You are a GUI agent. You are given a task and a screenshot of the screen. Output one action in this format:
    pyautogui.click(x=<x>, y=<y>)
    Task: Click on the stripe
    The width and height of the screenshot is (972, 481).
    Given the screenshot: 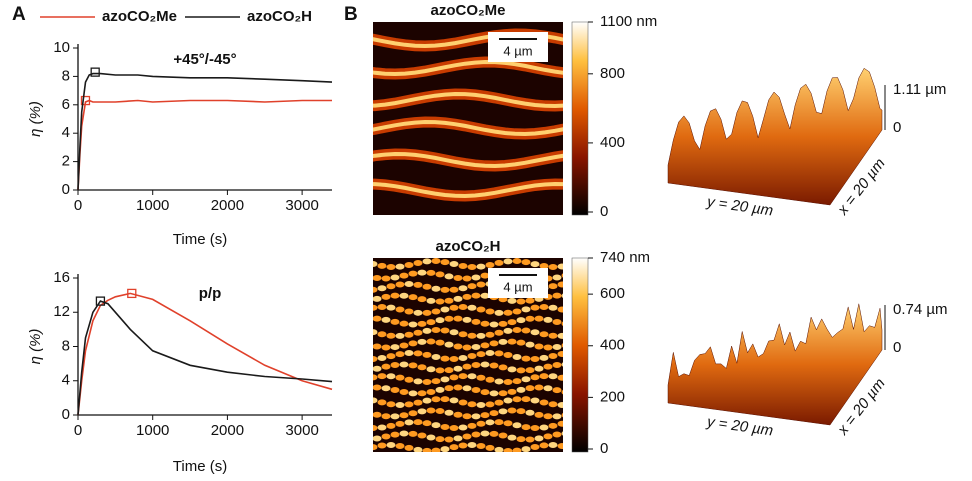 What is the action you would take?
    pyautogui.click(x=468, y=128)
    